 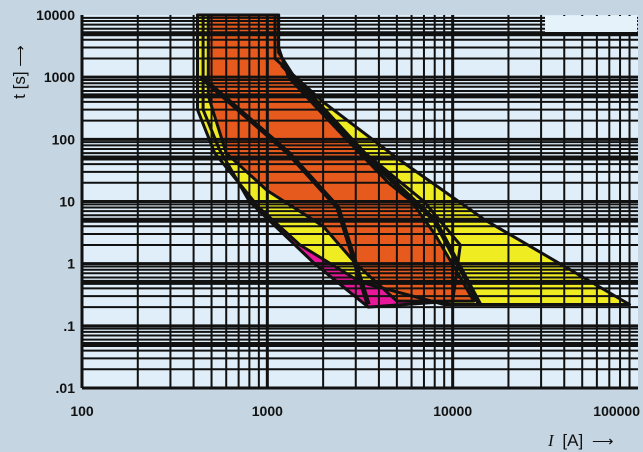 What do you see at coordinates (59, 77) in the screenshot?
I see `y-tick-label: 1000` at bounding box center [59, 77].